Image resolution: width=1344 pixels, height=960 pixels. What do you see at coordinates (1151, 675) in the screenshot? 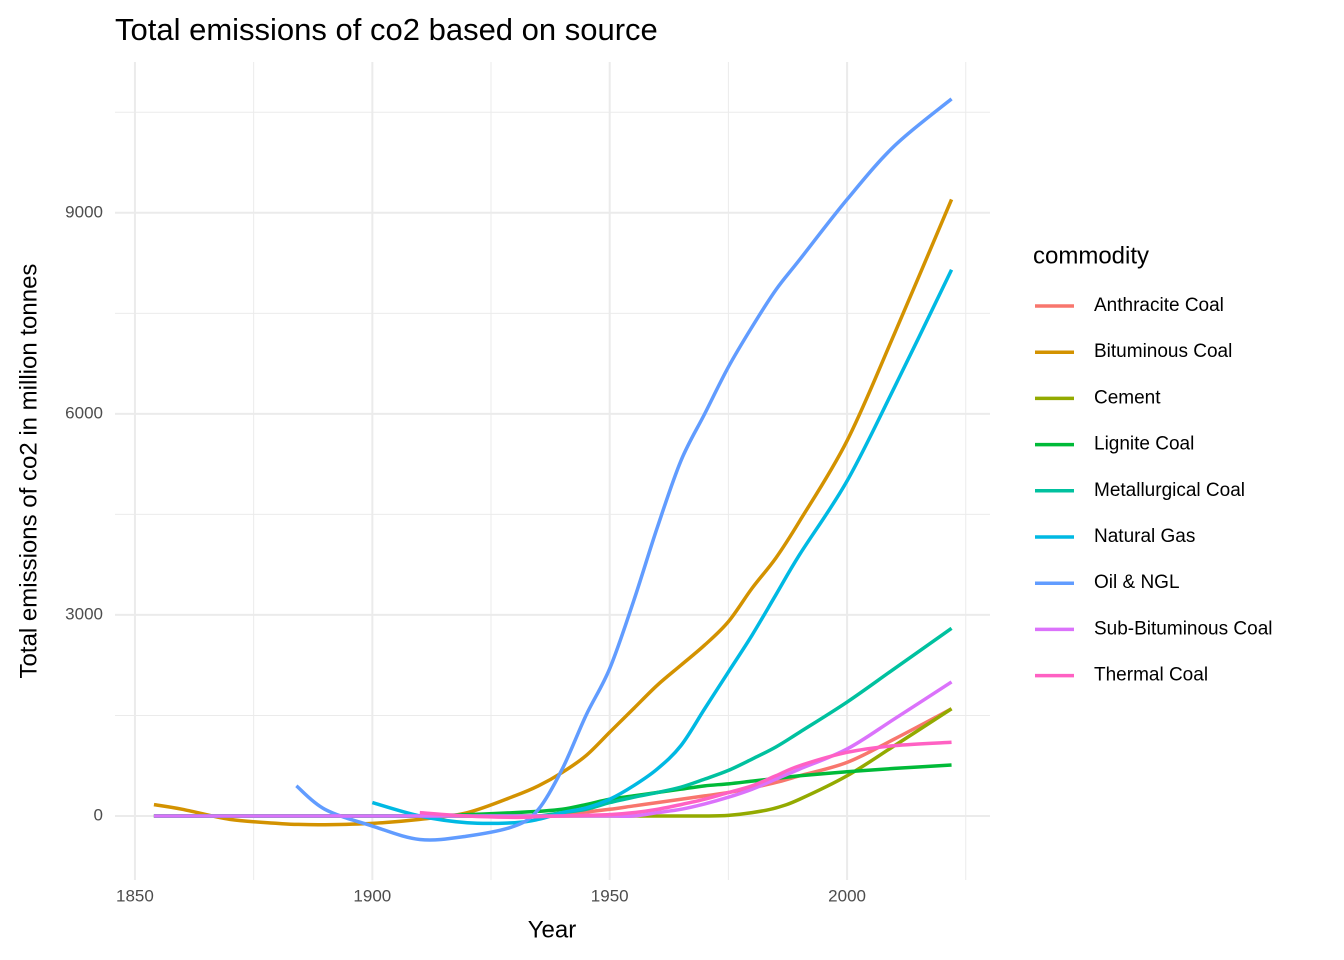
I see `legend-label: Thermal Coal` at bounding box center [1151, 675].